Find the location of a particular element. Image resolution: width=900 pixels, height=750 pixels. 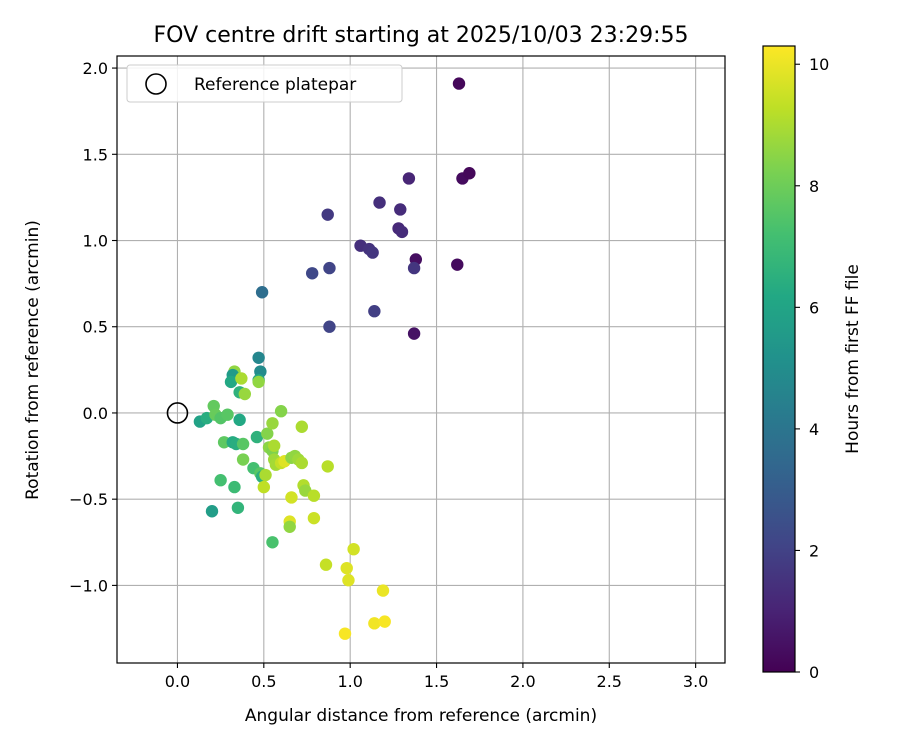

y-axis-ticks: −1.0 −0.5 0.0 0.5 1.0 1.5 2.0 is located at coordinates (93, 327).